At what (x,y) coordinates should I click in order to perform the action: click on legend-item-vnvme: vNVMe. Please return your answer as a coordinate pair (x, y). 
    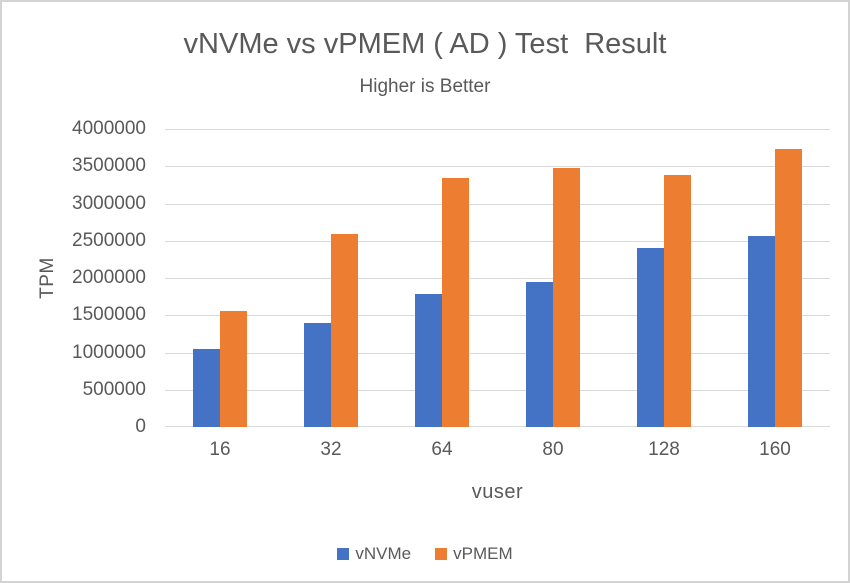
    Looking at the image, I should click on (374, 554).